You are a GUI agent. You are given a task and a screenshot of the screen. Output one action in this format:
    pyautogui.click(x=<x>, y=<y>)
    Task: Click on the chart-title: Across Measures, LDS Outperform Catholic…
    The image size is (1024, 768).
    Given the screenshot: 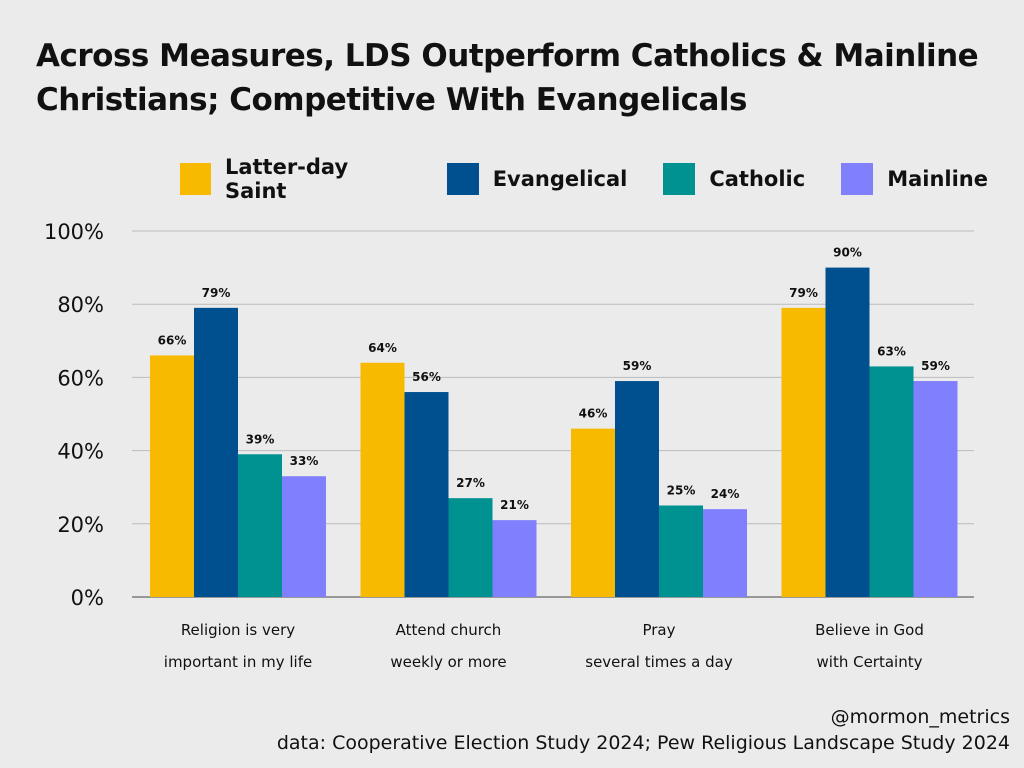 What is the action you would take?
    pyautogui.click(x=507, y=78)
    